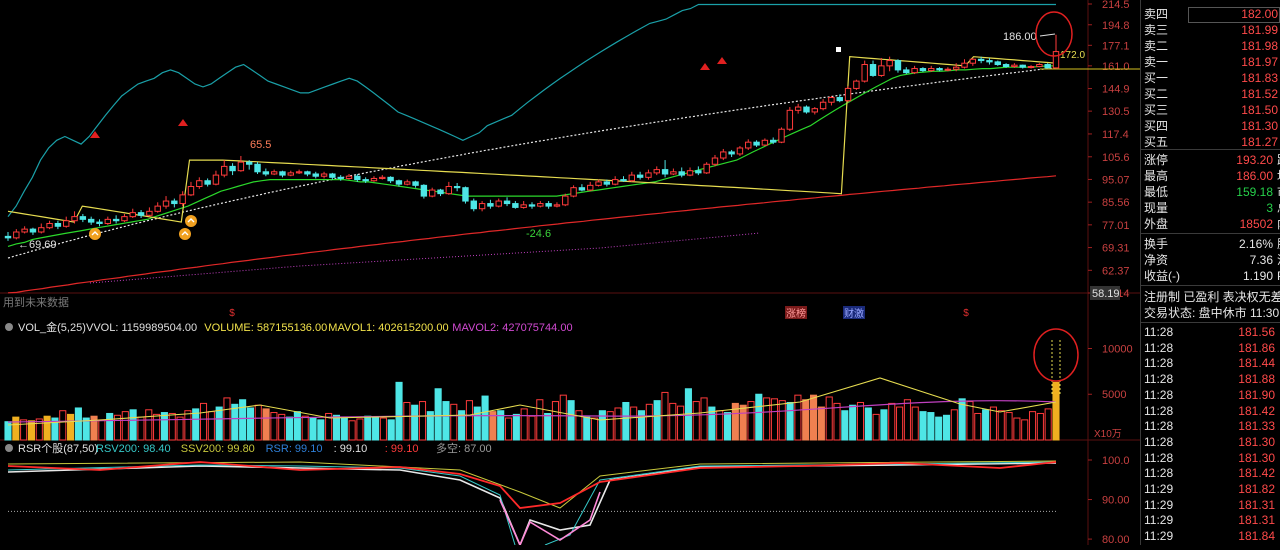 This screenshot has width=1280, height=550. Describe the element at coordinates (1210, 395) in the screenshot. I see `tick-row: 11:28 181.90` at that location.